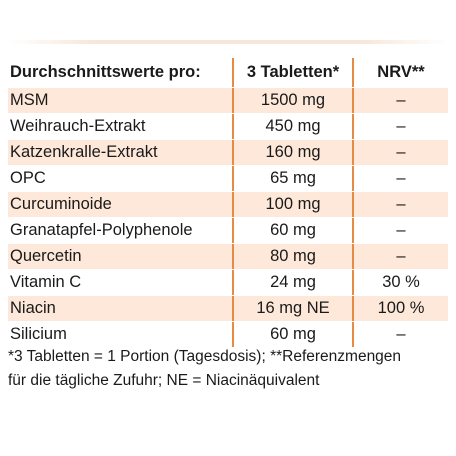  I want to click on ingredient-dose: 16 mg NE, so click(292, 308).